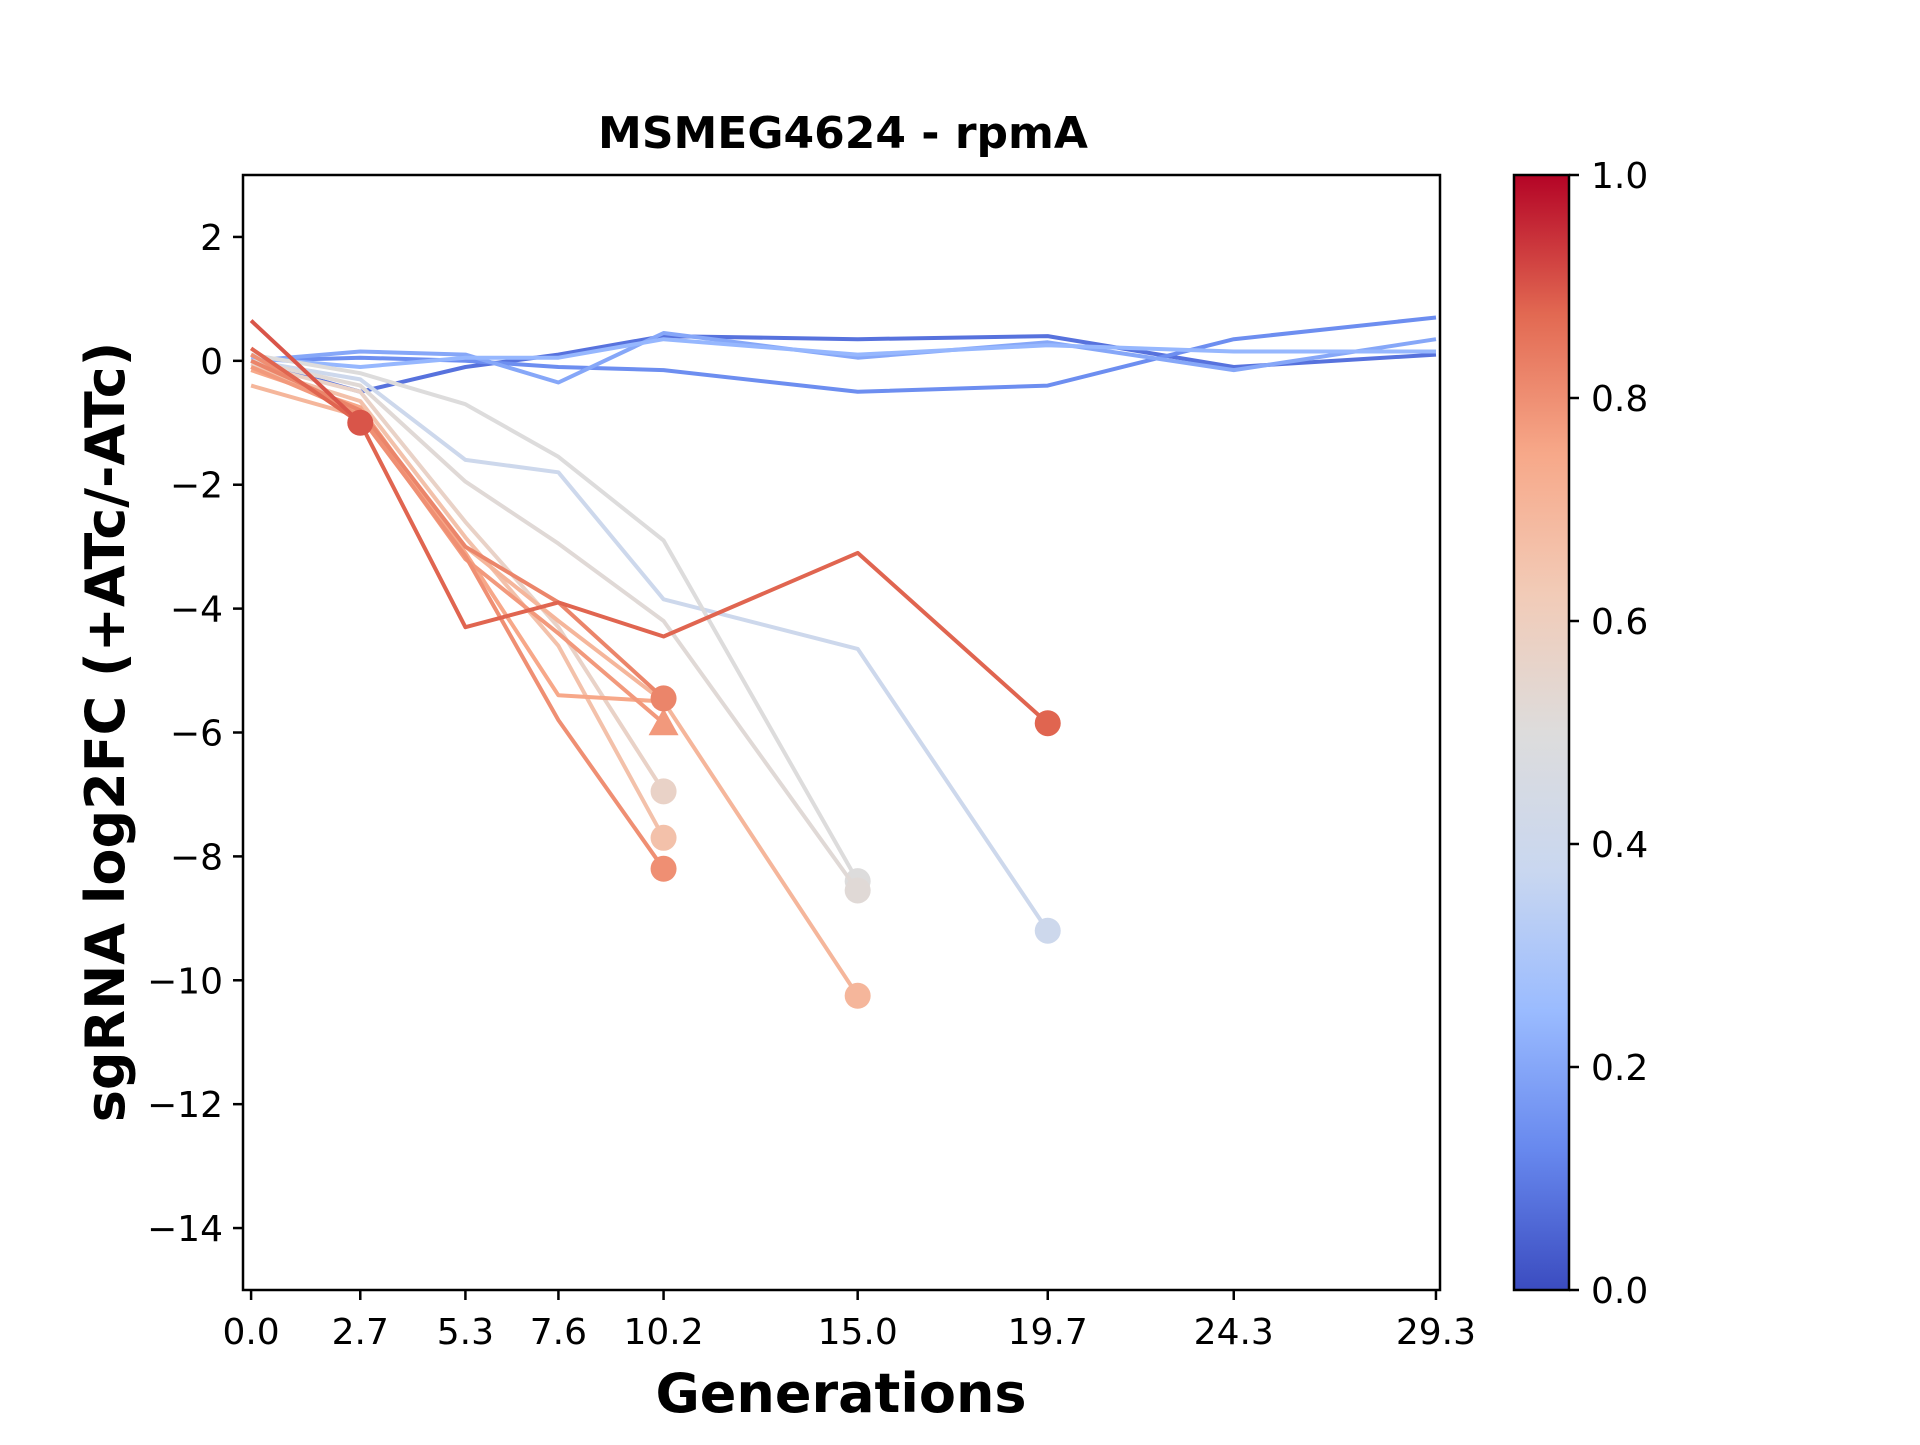 This screenshot has width=1920, height=1445. I want to click on x-axis-label: Generations, so click(840, 1393).